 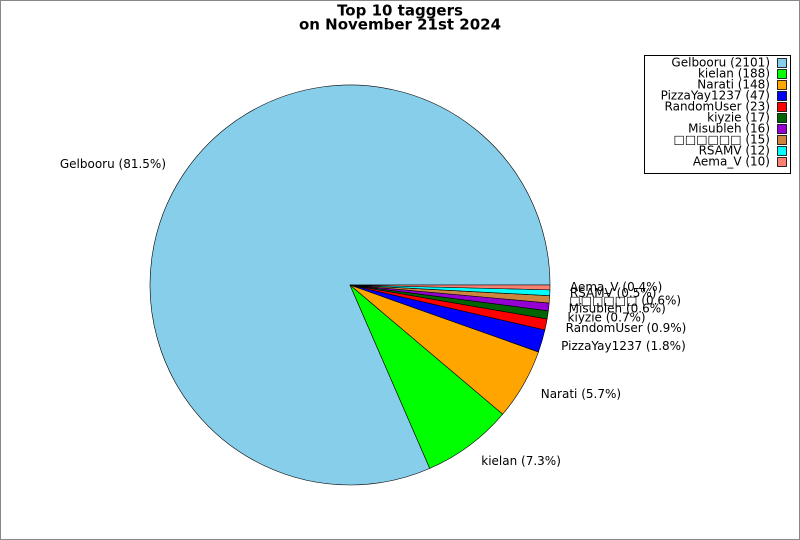 What do you see at coordinates (722, 140) in the screenshot?
I see `legend-label: □□□□□□ (15)` at bounding box center [722, 140].